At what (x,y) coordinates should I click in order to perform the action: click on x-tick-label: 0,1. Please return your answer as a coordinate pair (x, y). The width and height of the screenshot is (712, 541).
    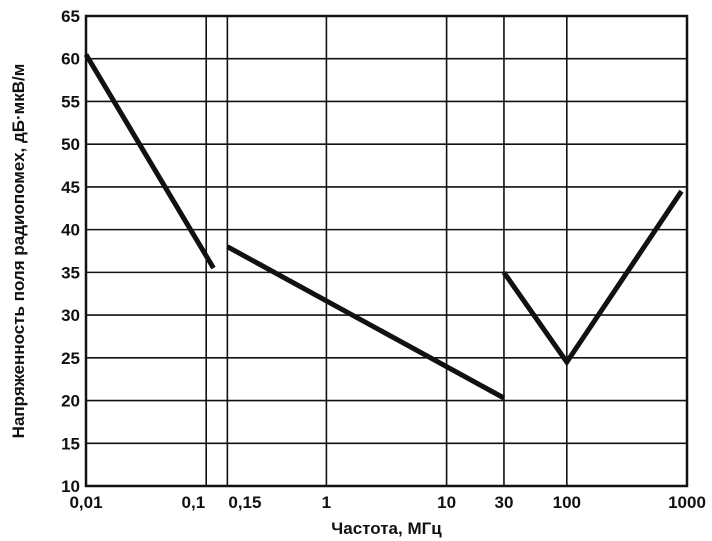
    Looking at the image, I should click on (194, 502).